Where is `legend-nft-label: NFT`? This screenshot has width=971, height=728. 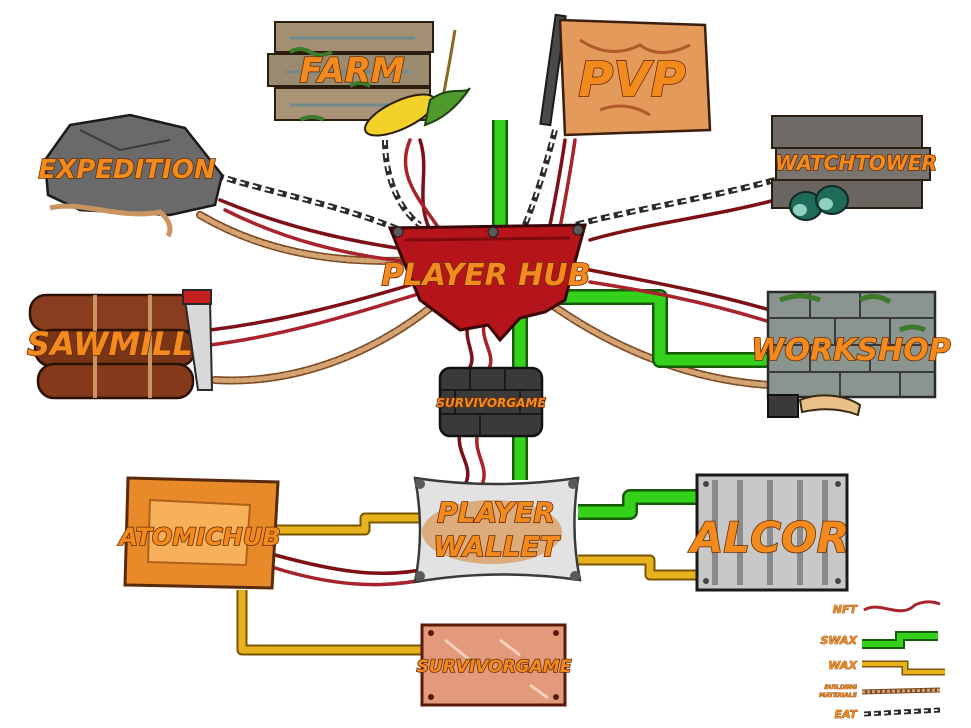
legend-nft-label: NFT is located at coordinates (846, 609).